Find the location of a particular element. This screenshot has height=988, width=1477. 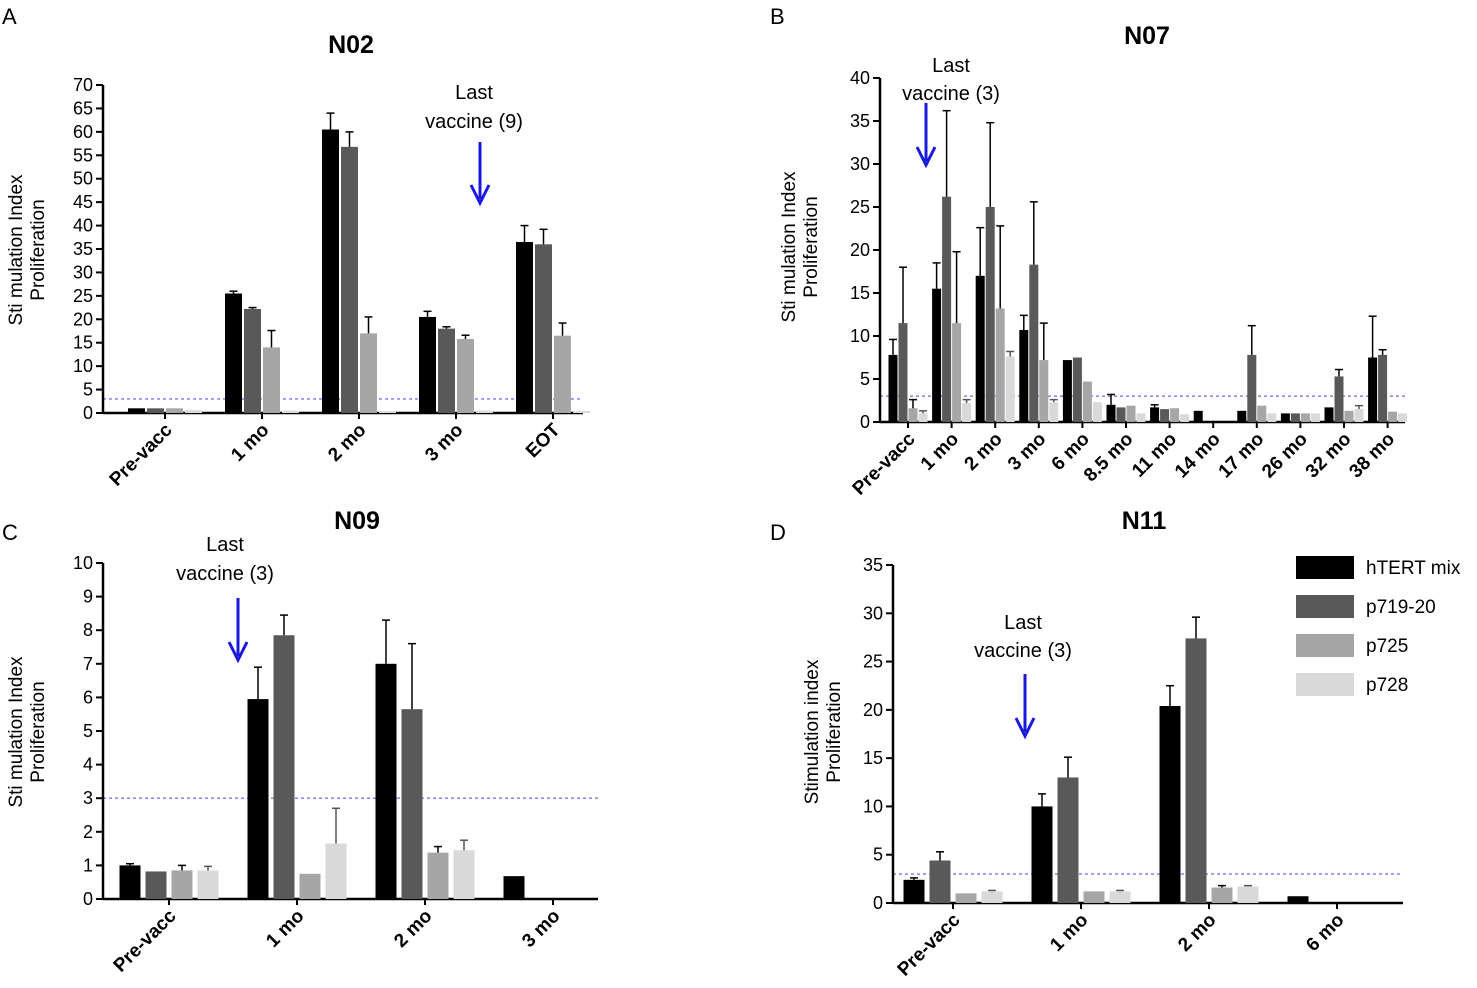

chart-title: N11 is located at coordinates (1144, 521).